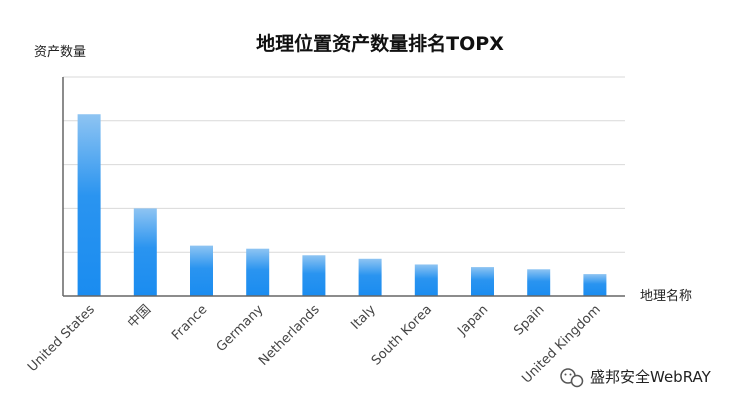 The image size is (756, 408). What do you see at coordinates (472, 320) in the screenshot?
I see `x-tick-label: Japan` at bounding box center [472, 320].